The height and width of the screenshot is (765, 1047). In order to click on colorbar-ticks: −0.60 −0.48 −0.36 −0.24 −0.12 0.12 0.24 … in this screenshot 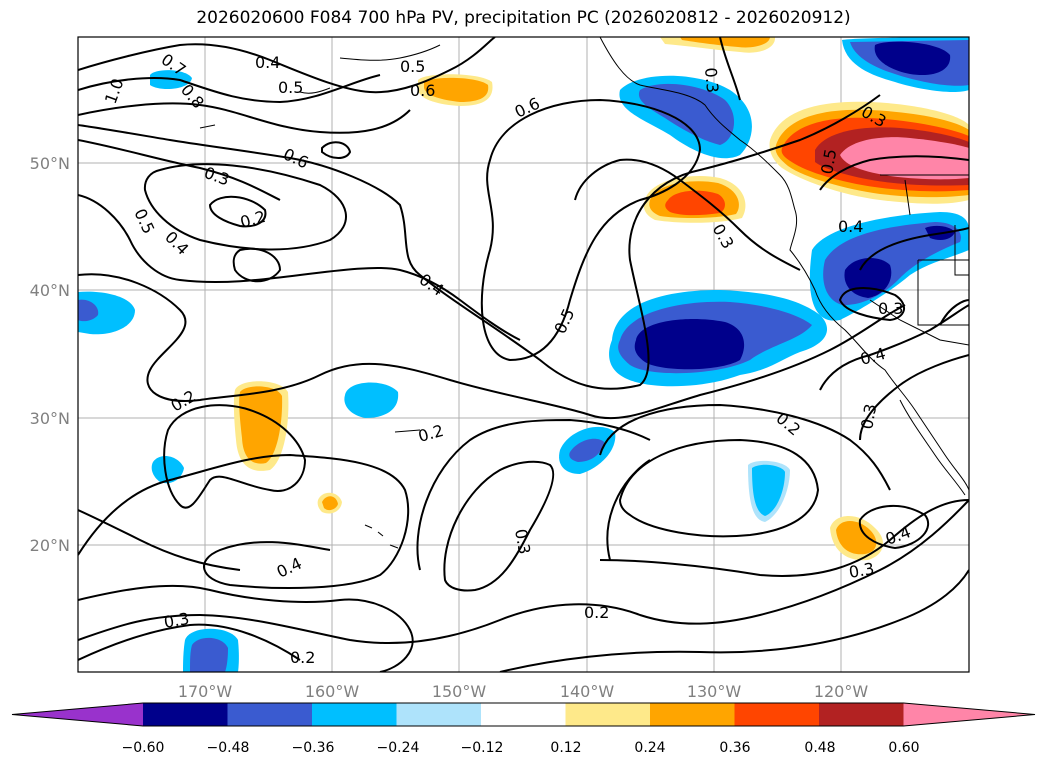, I will do `click(521, 748)`.